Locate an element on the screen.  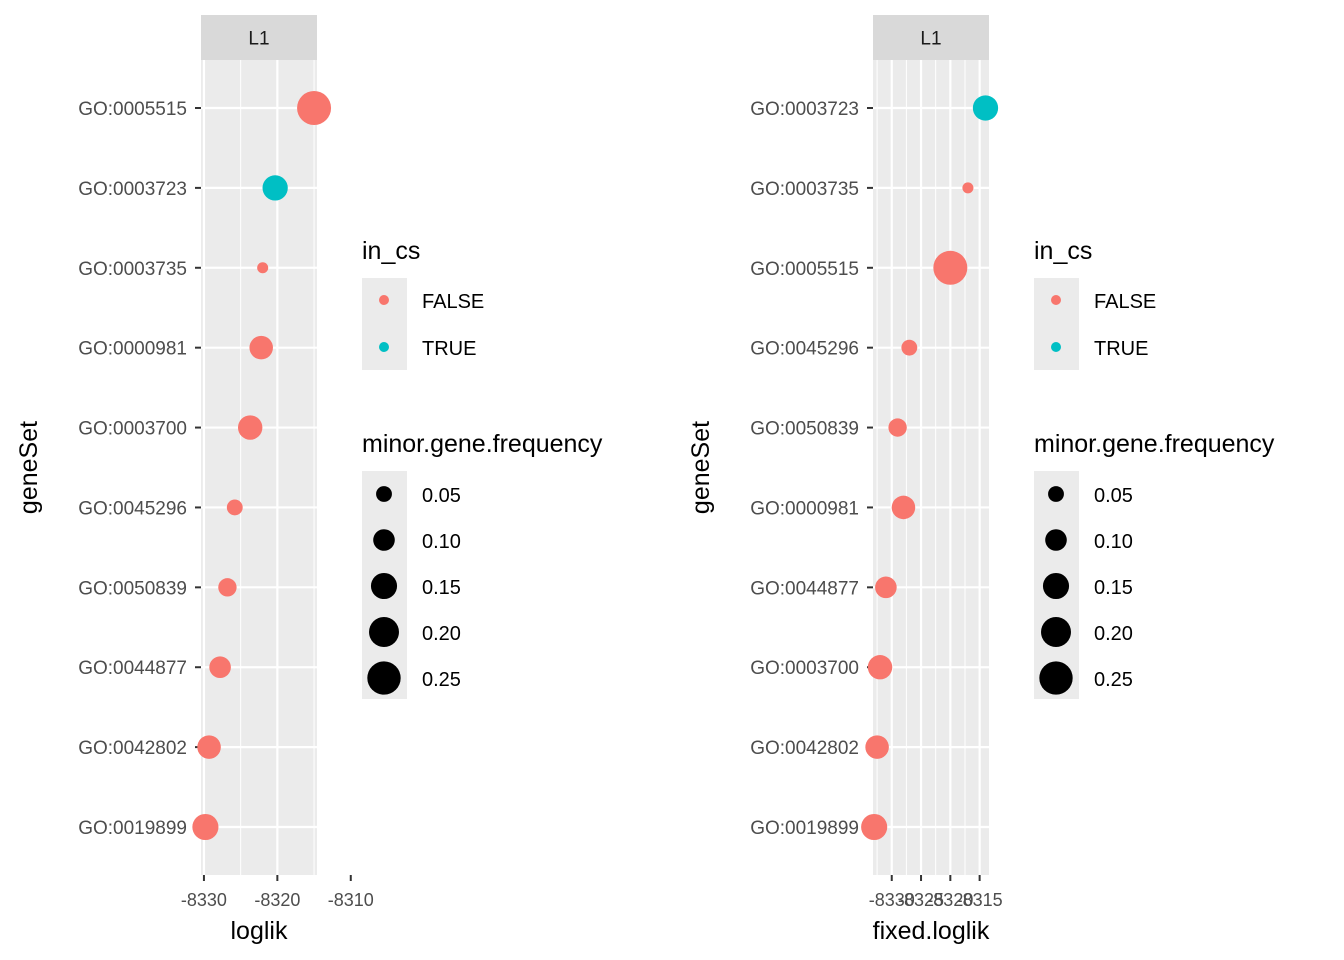
x-axis-title: fixed.loglik is located at coordinates (931, 931).